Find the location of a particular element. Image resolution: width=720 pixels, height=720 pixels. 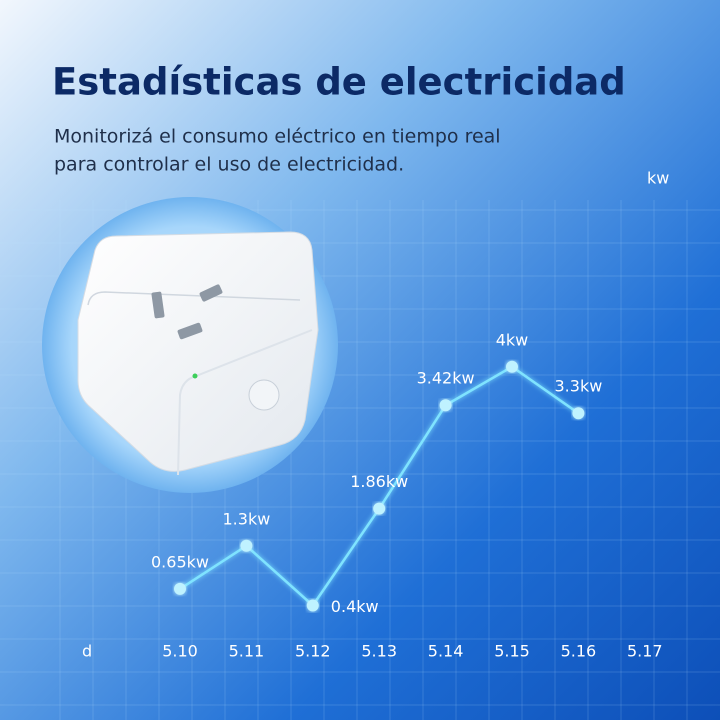

x-tick-label: 5.11 is located at coordinates (247, 651).